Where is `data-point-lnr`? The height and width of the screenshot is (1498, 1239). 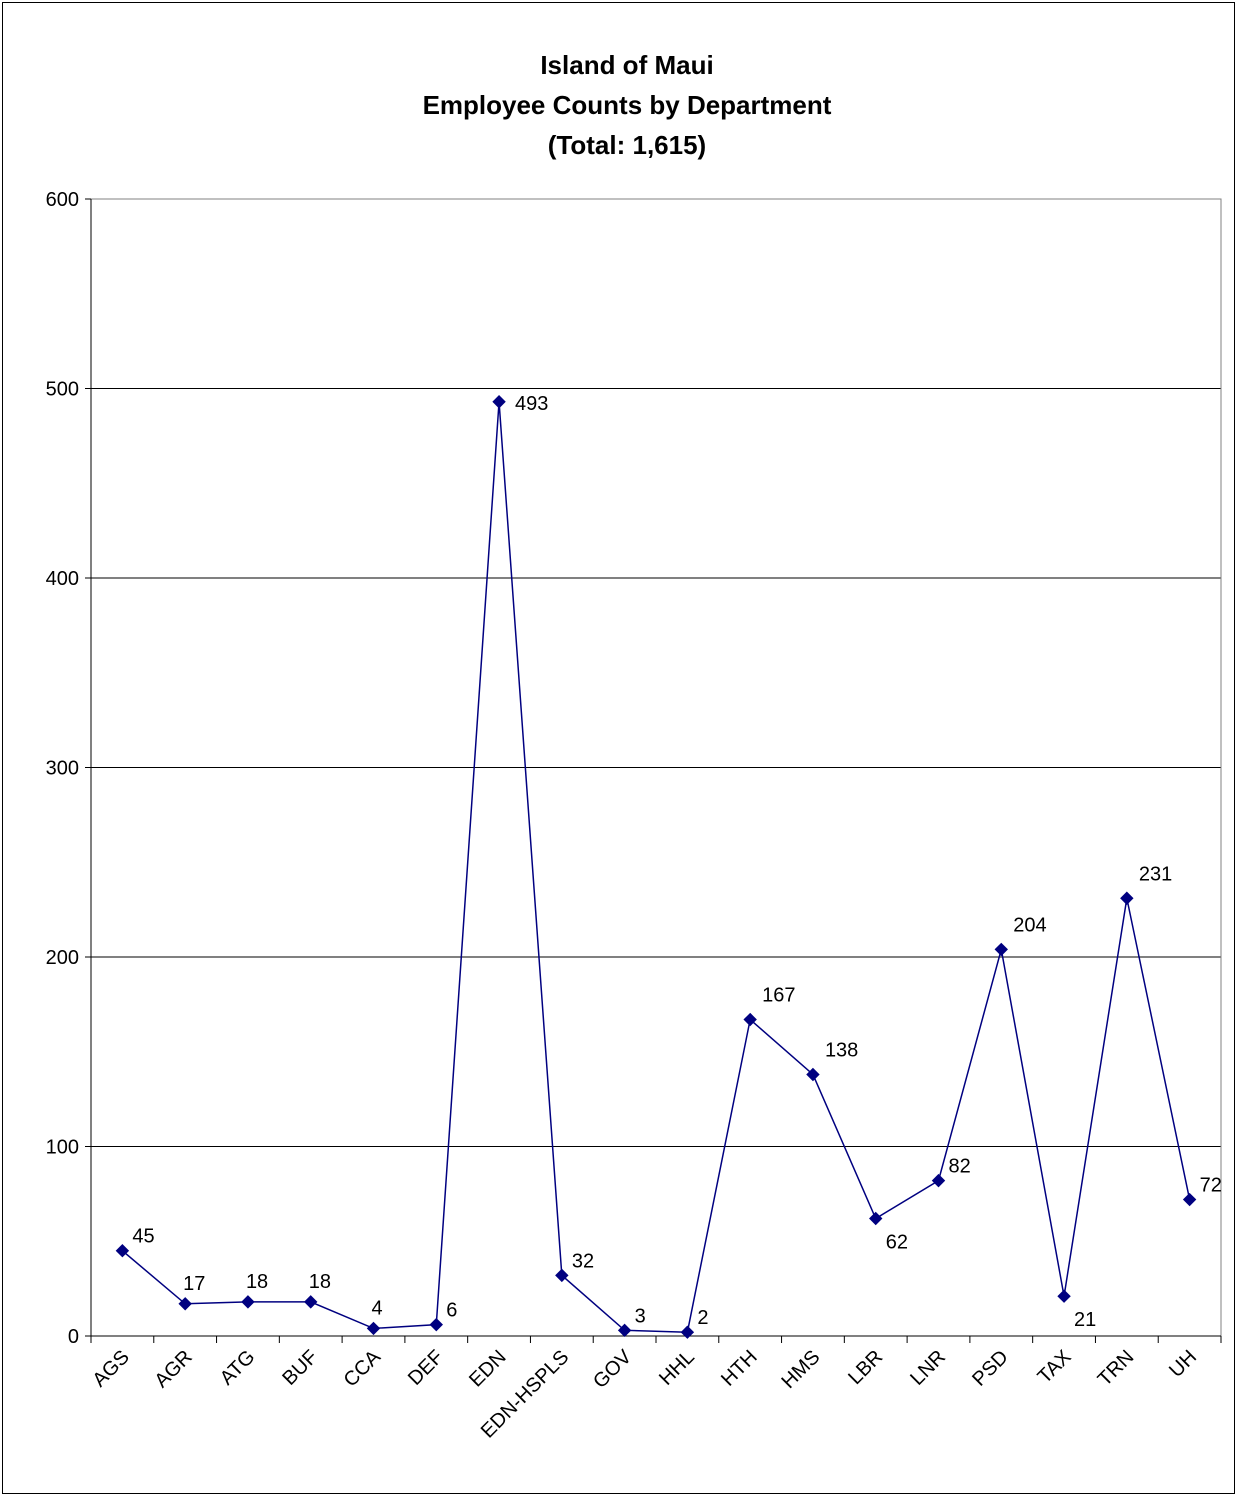 data-point-lnr is located at coordinates (938, 1180).